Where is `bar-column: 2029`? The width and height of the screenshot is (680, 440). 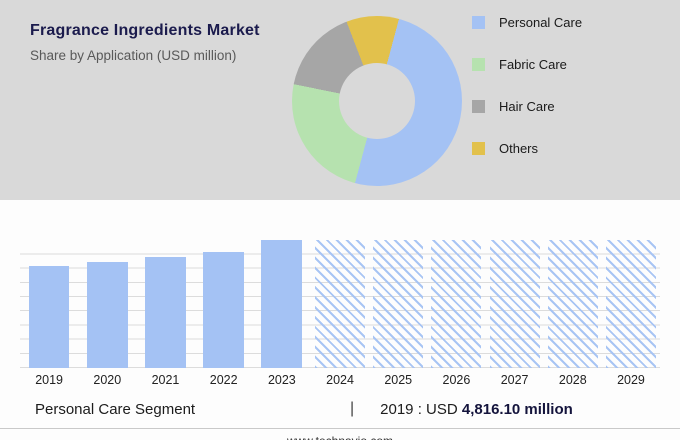
bar-column: 2029 is located at coordinates (631, 316).